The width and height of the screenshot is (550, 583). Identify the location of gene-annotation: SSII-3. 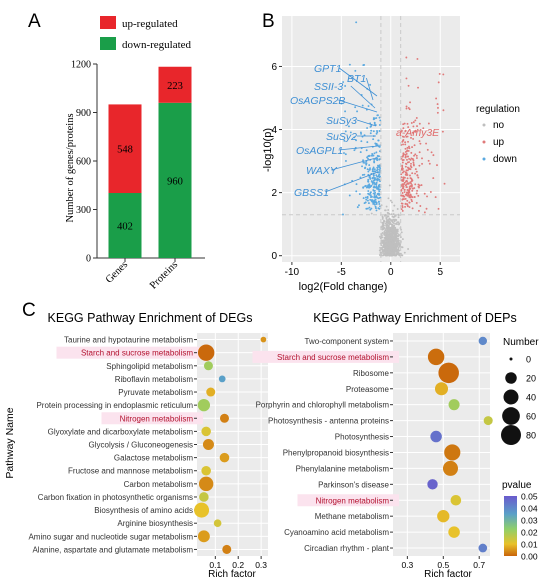
(328, 87).